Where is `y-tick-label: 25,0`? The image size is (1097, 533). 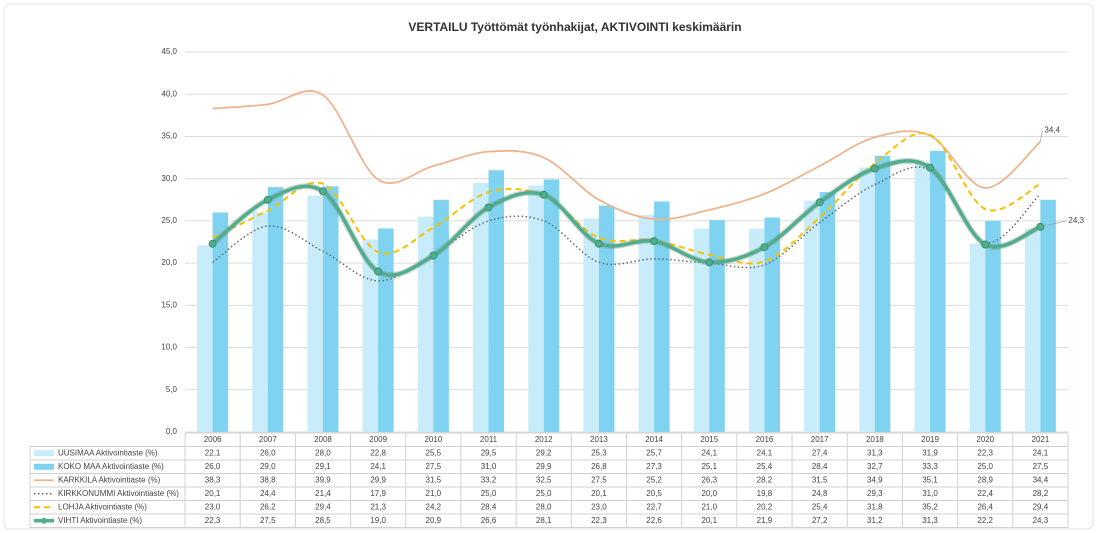
y-tick-label: 25,0 is located at coordinates (169, 220).